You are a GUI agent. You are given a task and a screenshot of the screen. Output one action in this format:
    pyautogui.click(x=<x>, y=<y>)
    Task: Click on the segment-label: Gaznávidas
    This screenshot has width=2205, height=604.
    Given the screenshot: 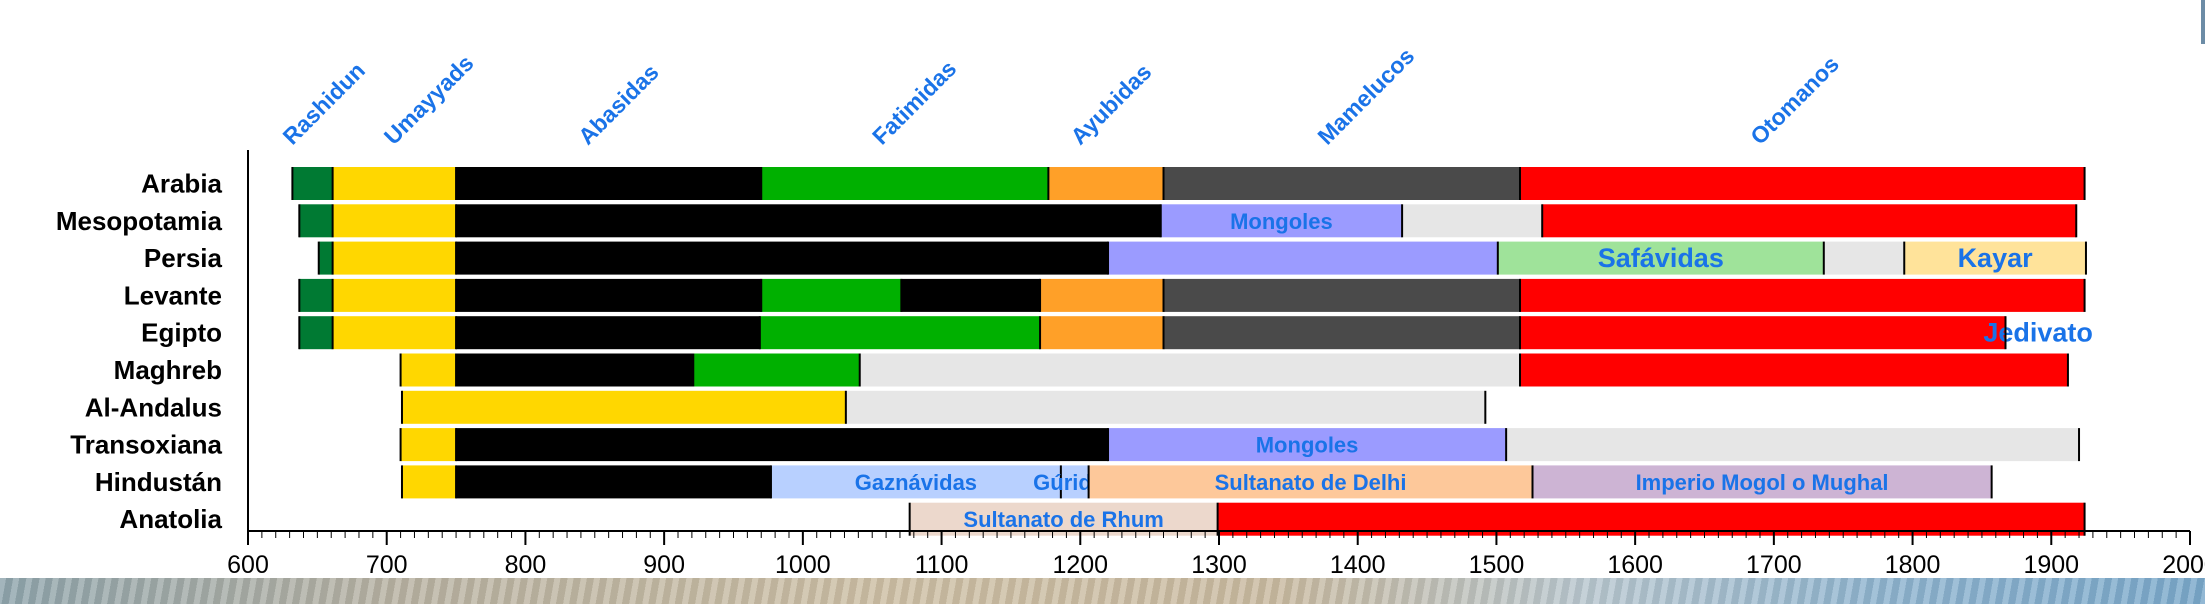 What is the action you would take?
    pyautogui.click(x=916, y=482)
    